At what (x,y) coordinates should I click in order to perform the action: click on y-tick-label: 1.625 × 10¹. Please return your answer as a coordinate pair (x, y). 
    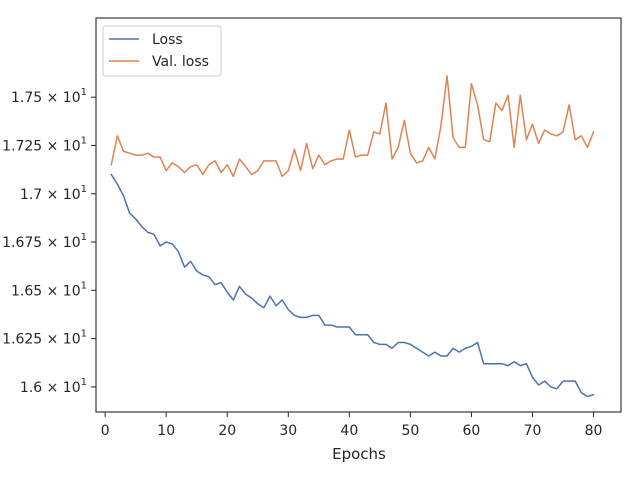
    Looking at the image, I should click on (44, 338).